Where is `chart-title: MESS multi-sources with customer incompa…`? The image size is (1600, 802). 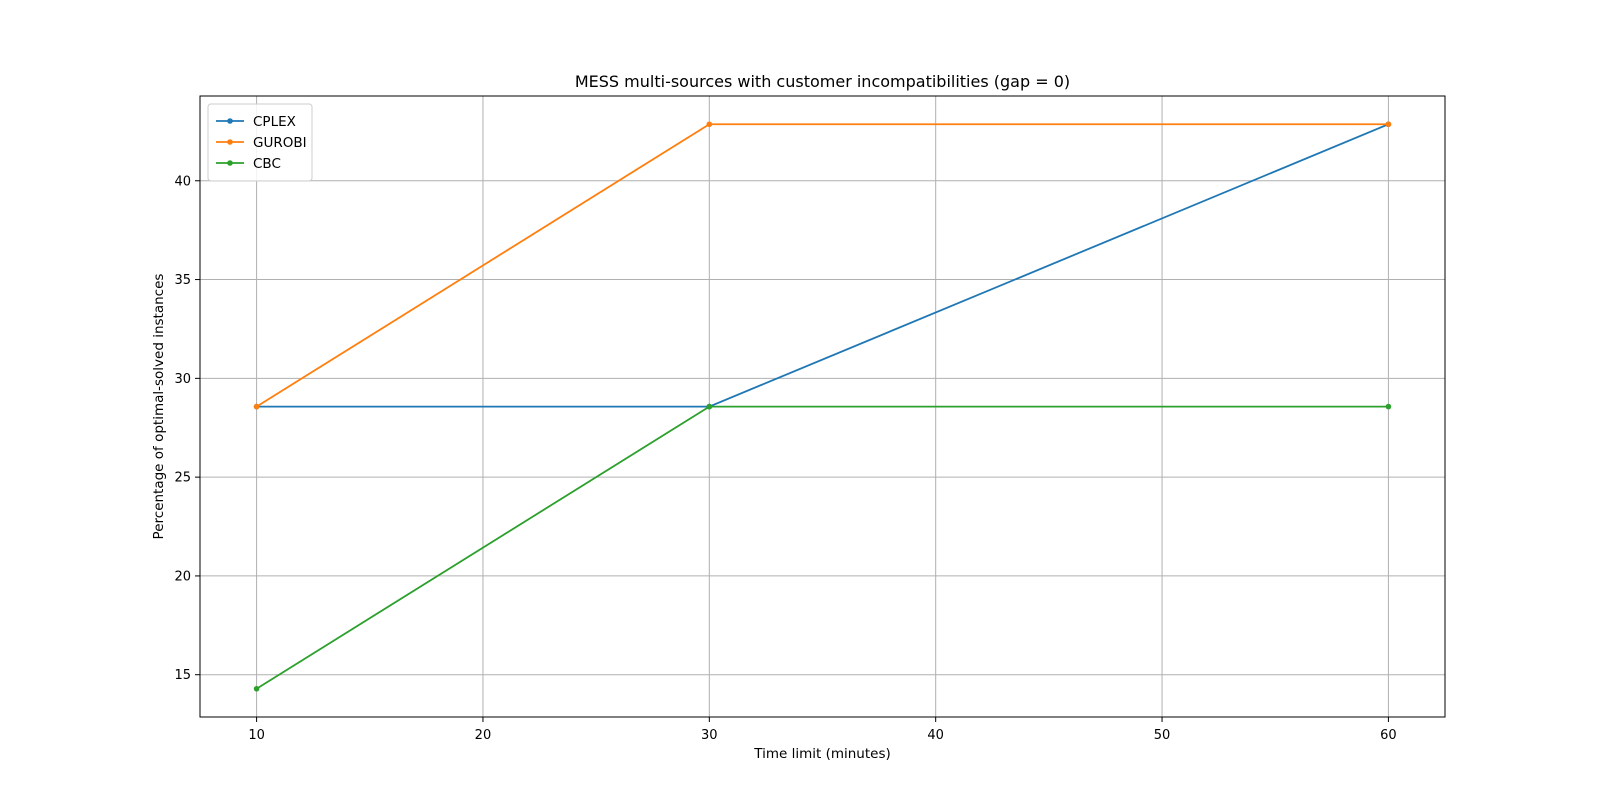
chart-title: MESS multi-sources with customer incompa… is located at coordinates (822, 81).